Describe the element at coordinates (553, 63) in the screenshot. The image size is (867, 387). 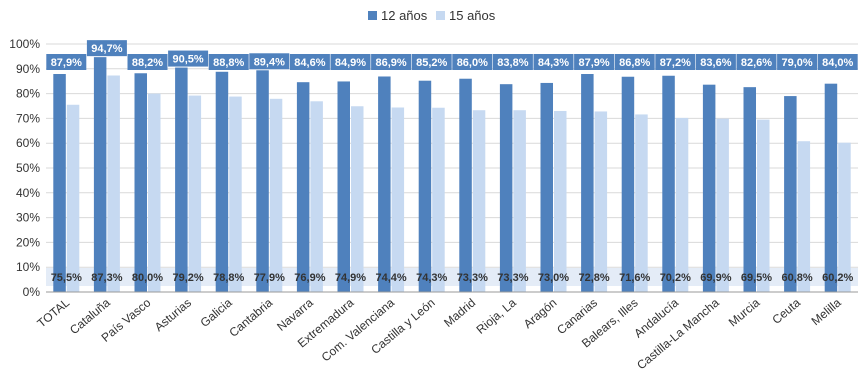
I see `data-label-12-anos: 84,3%` at that location.